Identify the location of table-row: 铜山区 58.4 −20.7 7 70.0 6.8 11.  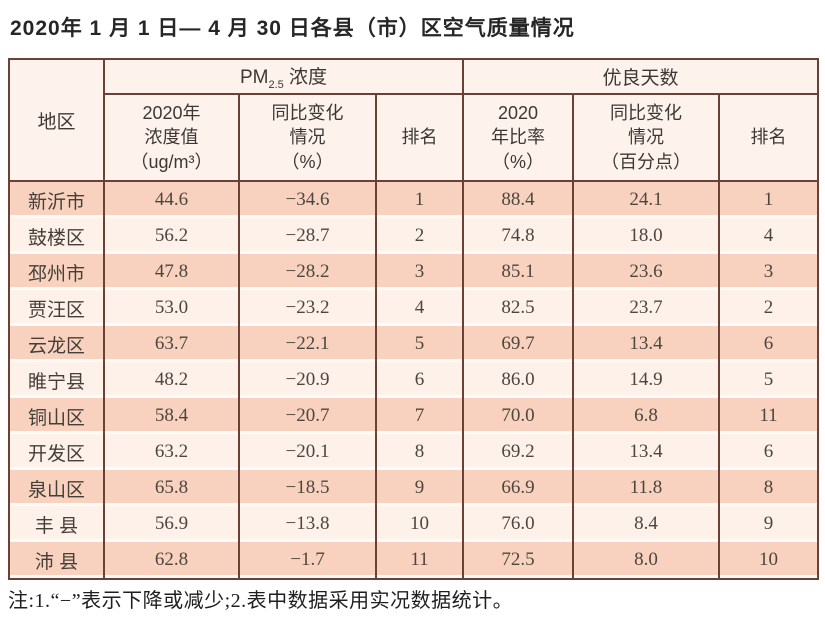
(414, 416).